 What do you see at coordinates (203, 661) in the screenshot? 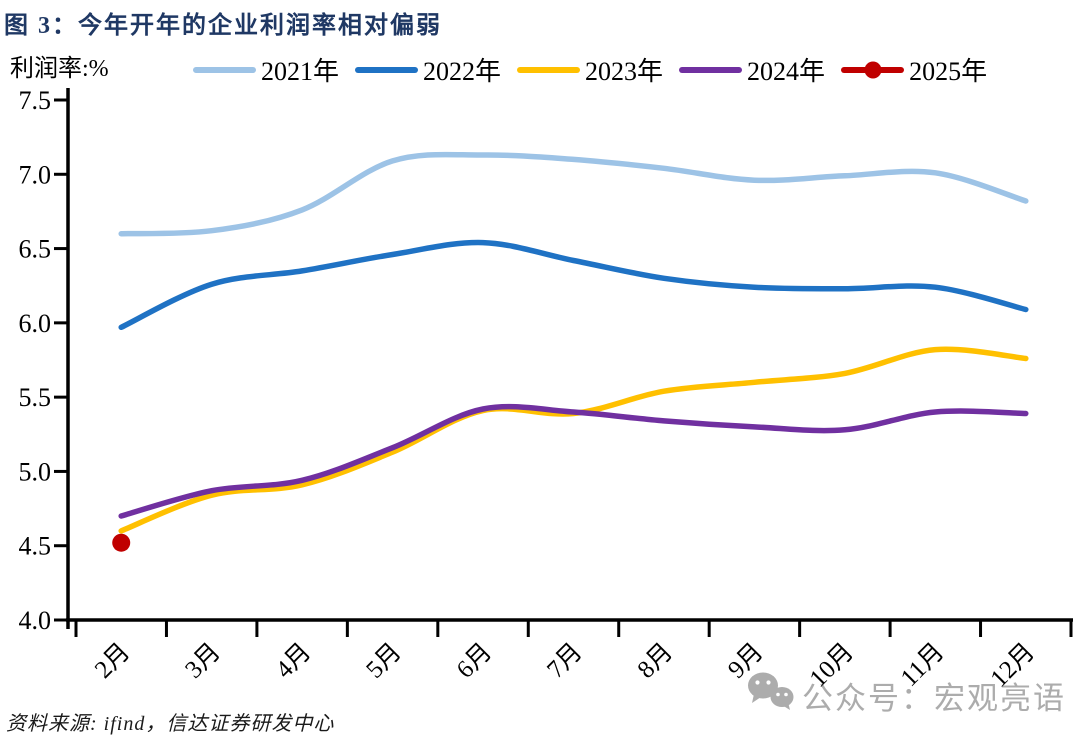
I see `x-tick-label: 3月` at bounding box center [203, 661].